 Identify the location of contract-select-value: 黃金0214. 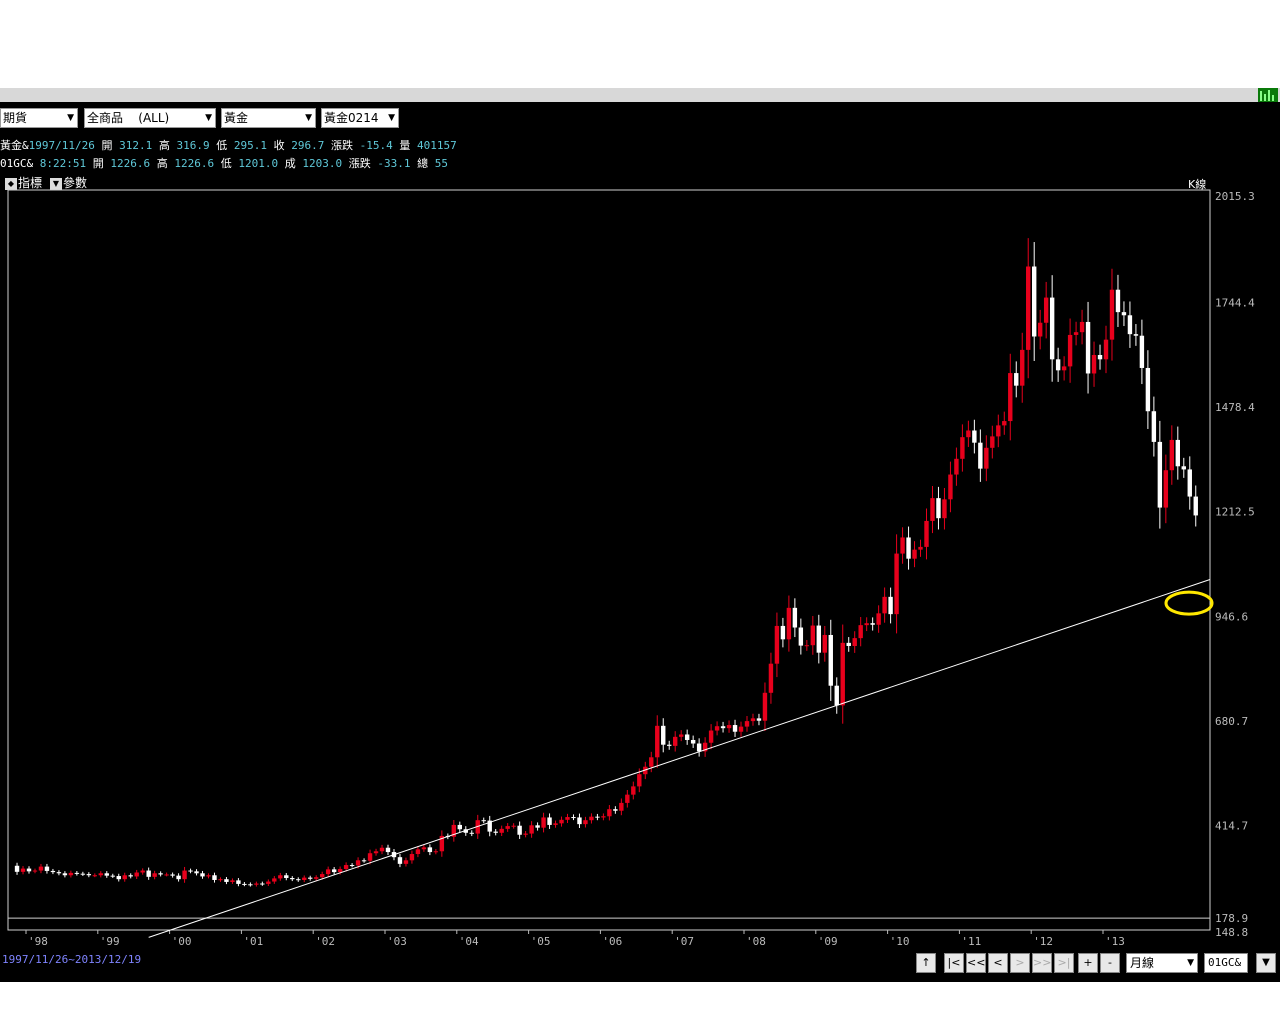
(351, 118).